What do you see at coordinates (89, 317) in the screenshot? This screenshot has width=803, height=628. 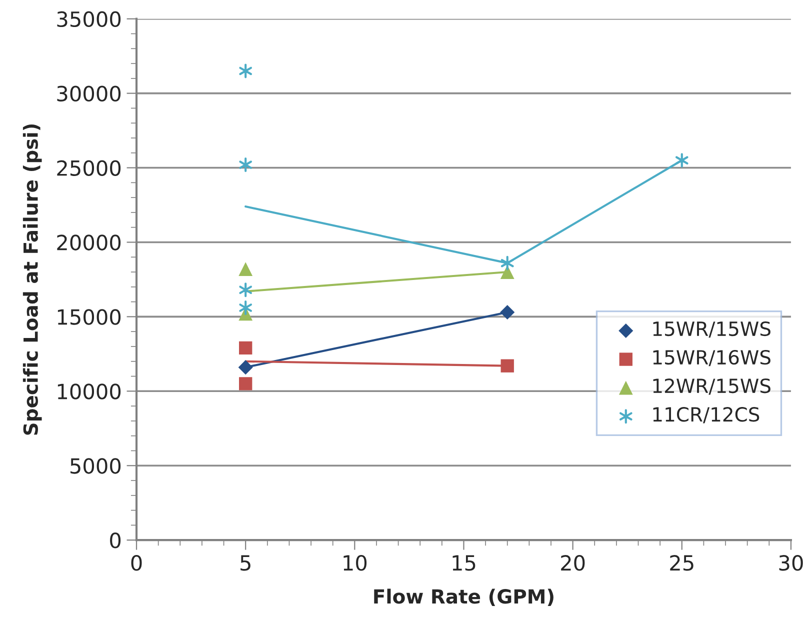 I see `y-tick-label: 15000` at bounding box center [89, 317].